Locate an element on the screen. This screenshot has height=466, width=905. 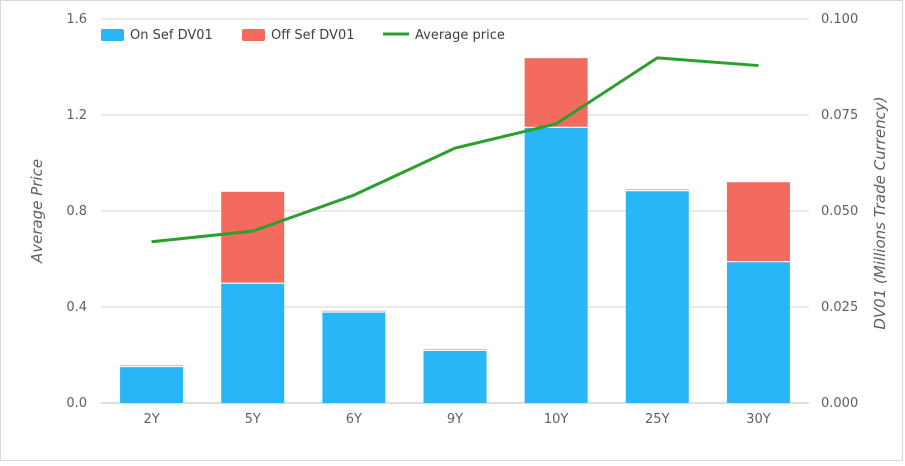
y-left-tick-label: 0.4 is located at coordinates (76, 307).